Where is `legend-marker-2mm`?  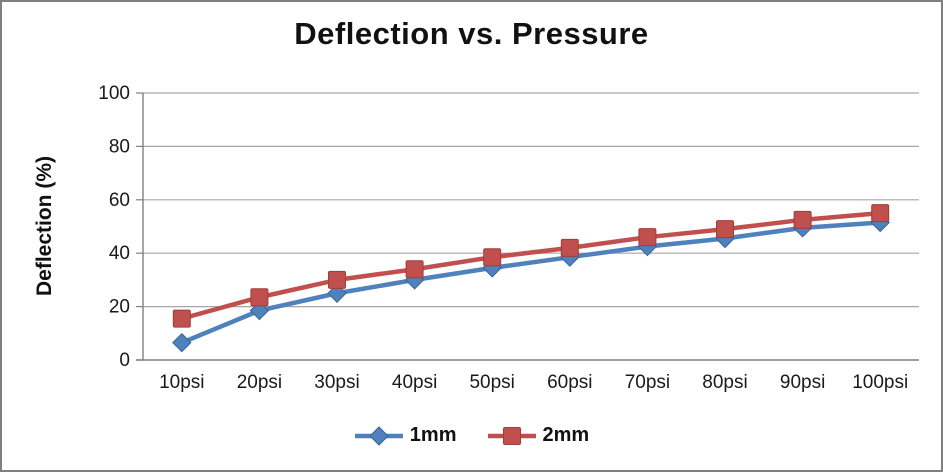 legend-marker-2mm is located at coordinates (511, 435).